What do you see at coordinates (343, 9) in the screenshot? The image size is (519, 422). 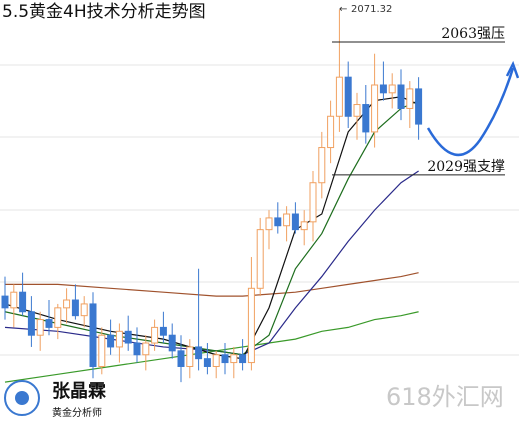 I see `arrow-glyph: ←` at bounding box center [343, 9].